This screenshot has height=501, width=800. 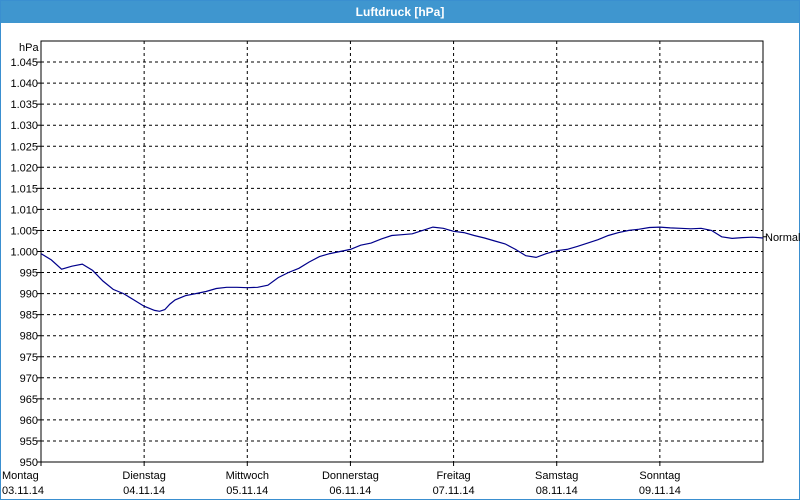 What do you see at coordinates (29, 442) in the screenshot?
I see `y-tick-label: 955` at bounding box center [29, 442].